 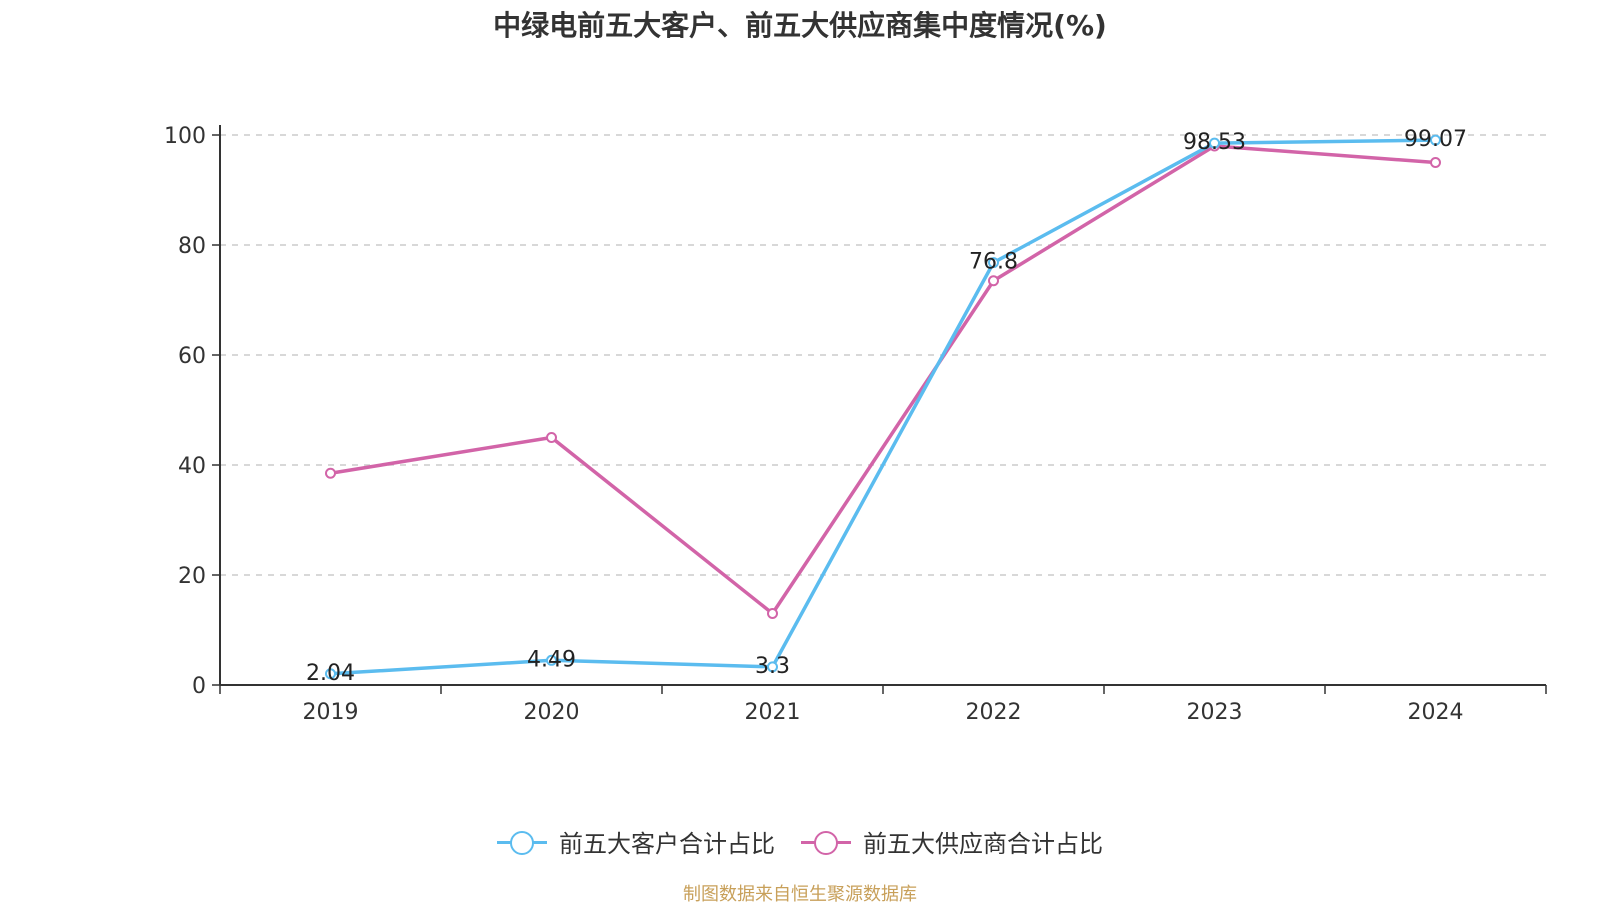 What do you see at coordinates (800, 841) in the screenshot?
I see `legend: 前五大客户合计占比 前五大供应商合计占比` at bounding box center [800, 841].